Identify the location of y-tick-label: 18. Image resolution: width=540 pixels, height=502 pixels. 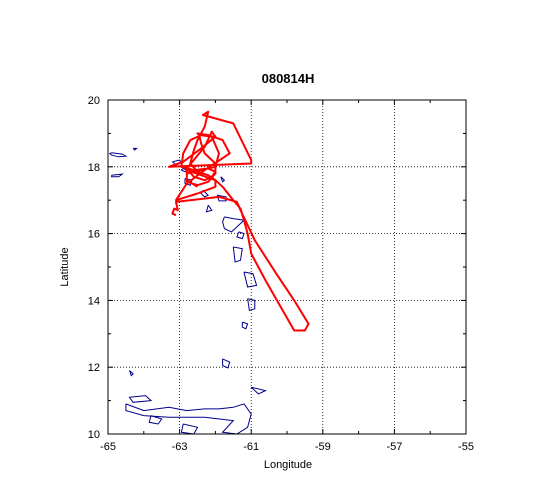
(94, 168).